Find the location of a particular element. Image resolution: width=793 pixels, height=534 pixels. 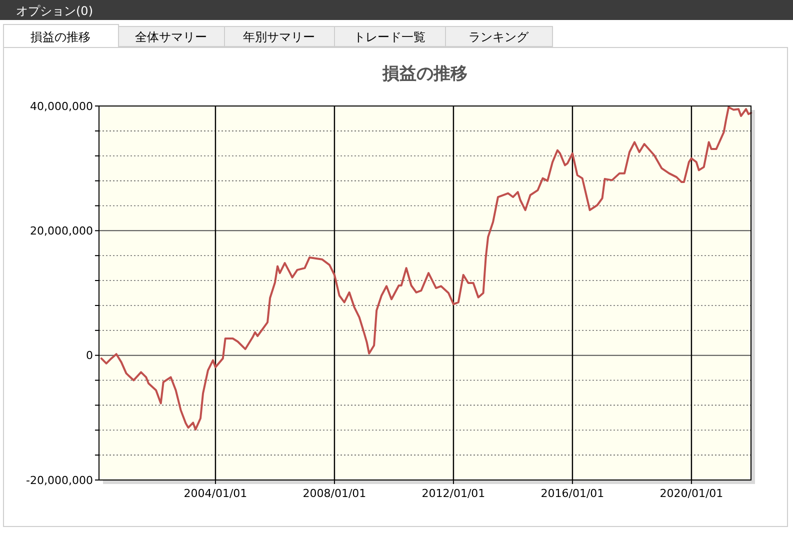

text: 全体サマリー is located at coordinates (171, 37).